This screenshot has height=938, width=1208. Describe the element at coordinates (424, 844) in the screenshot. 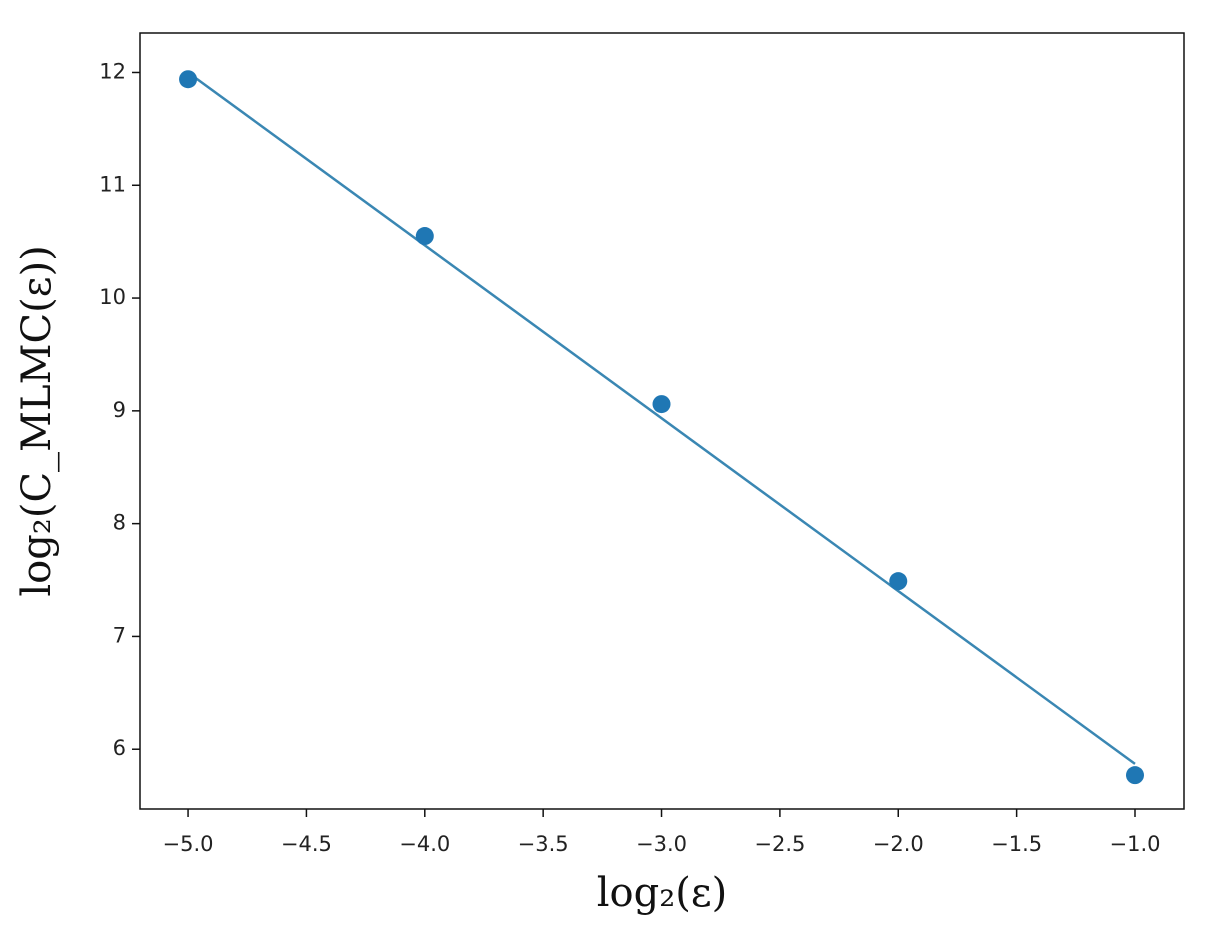

I see `x-tick-label: −4.0` at that location.